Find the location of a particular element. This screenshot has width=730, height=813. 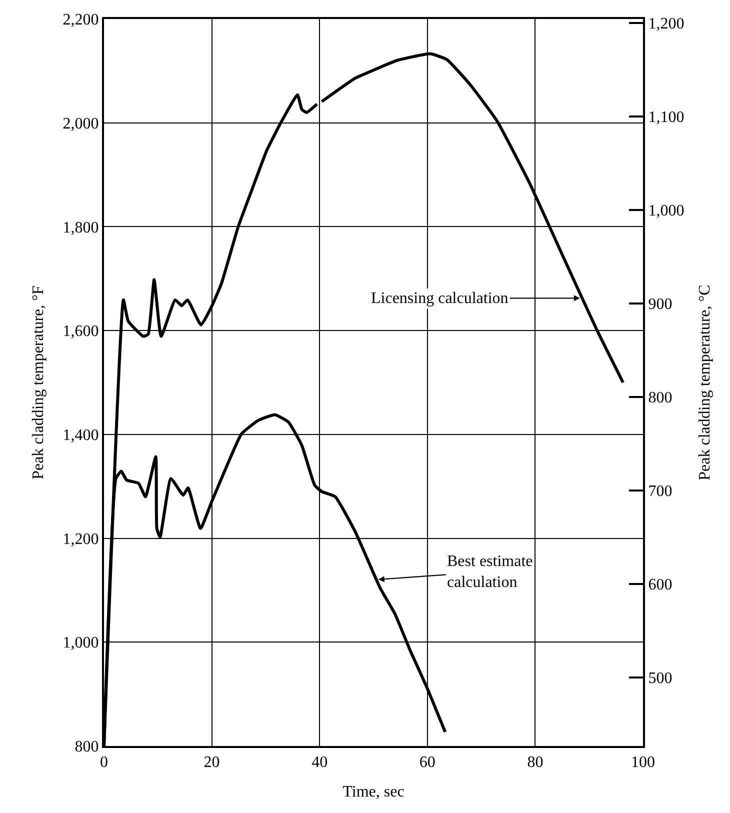

y-tick-label: 1,000 is located at coordinates (80, 643).